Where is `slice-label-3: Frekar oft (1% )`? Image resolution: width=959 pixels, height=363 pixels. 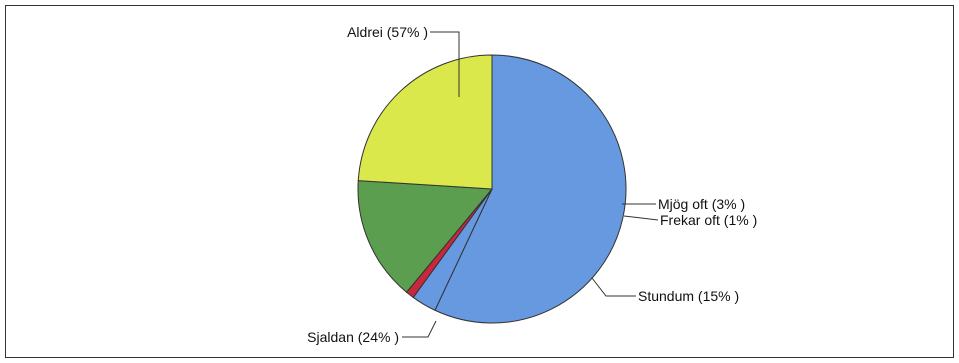 slice-label-3: Frekar oft (1% ) is located at coordinates (708, 220).